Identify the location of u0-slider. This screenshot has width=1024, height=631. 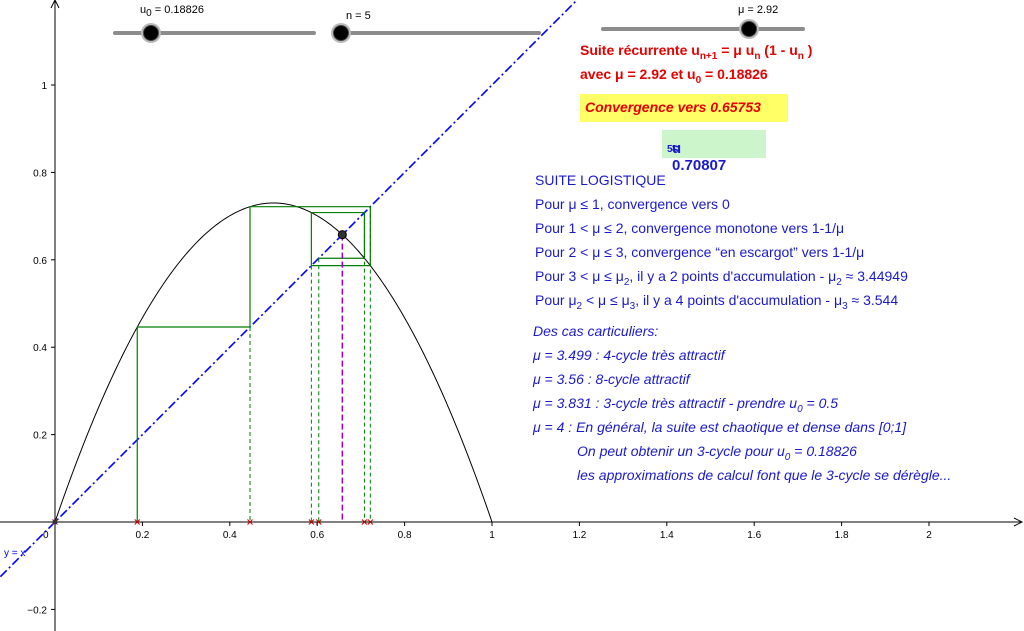
(214, 33).